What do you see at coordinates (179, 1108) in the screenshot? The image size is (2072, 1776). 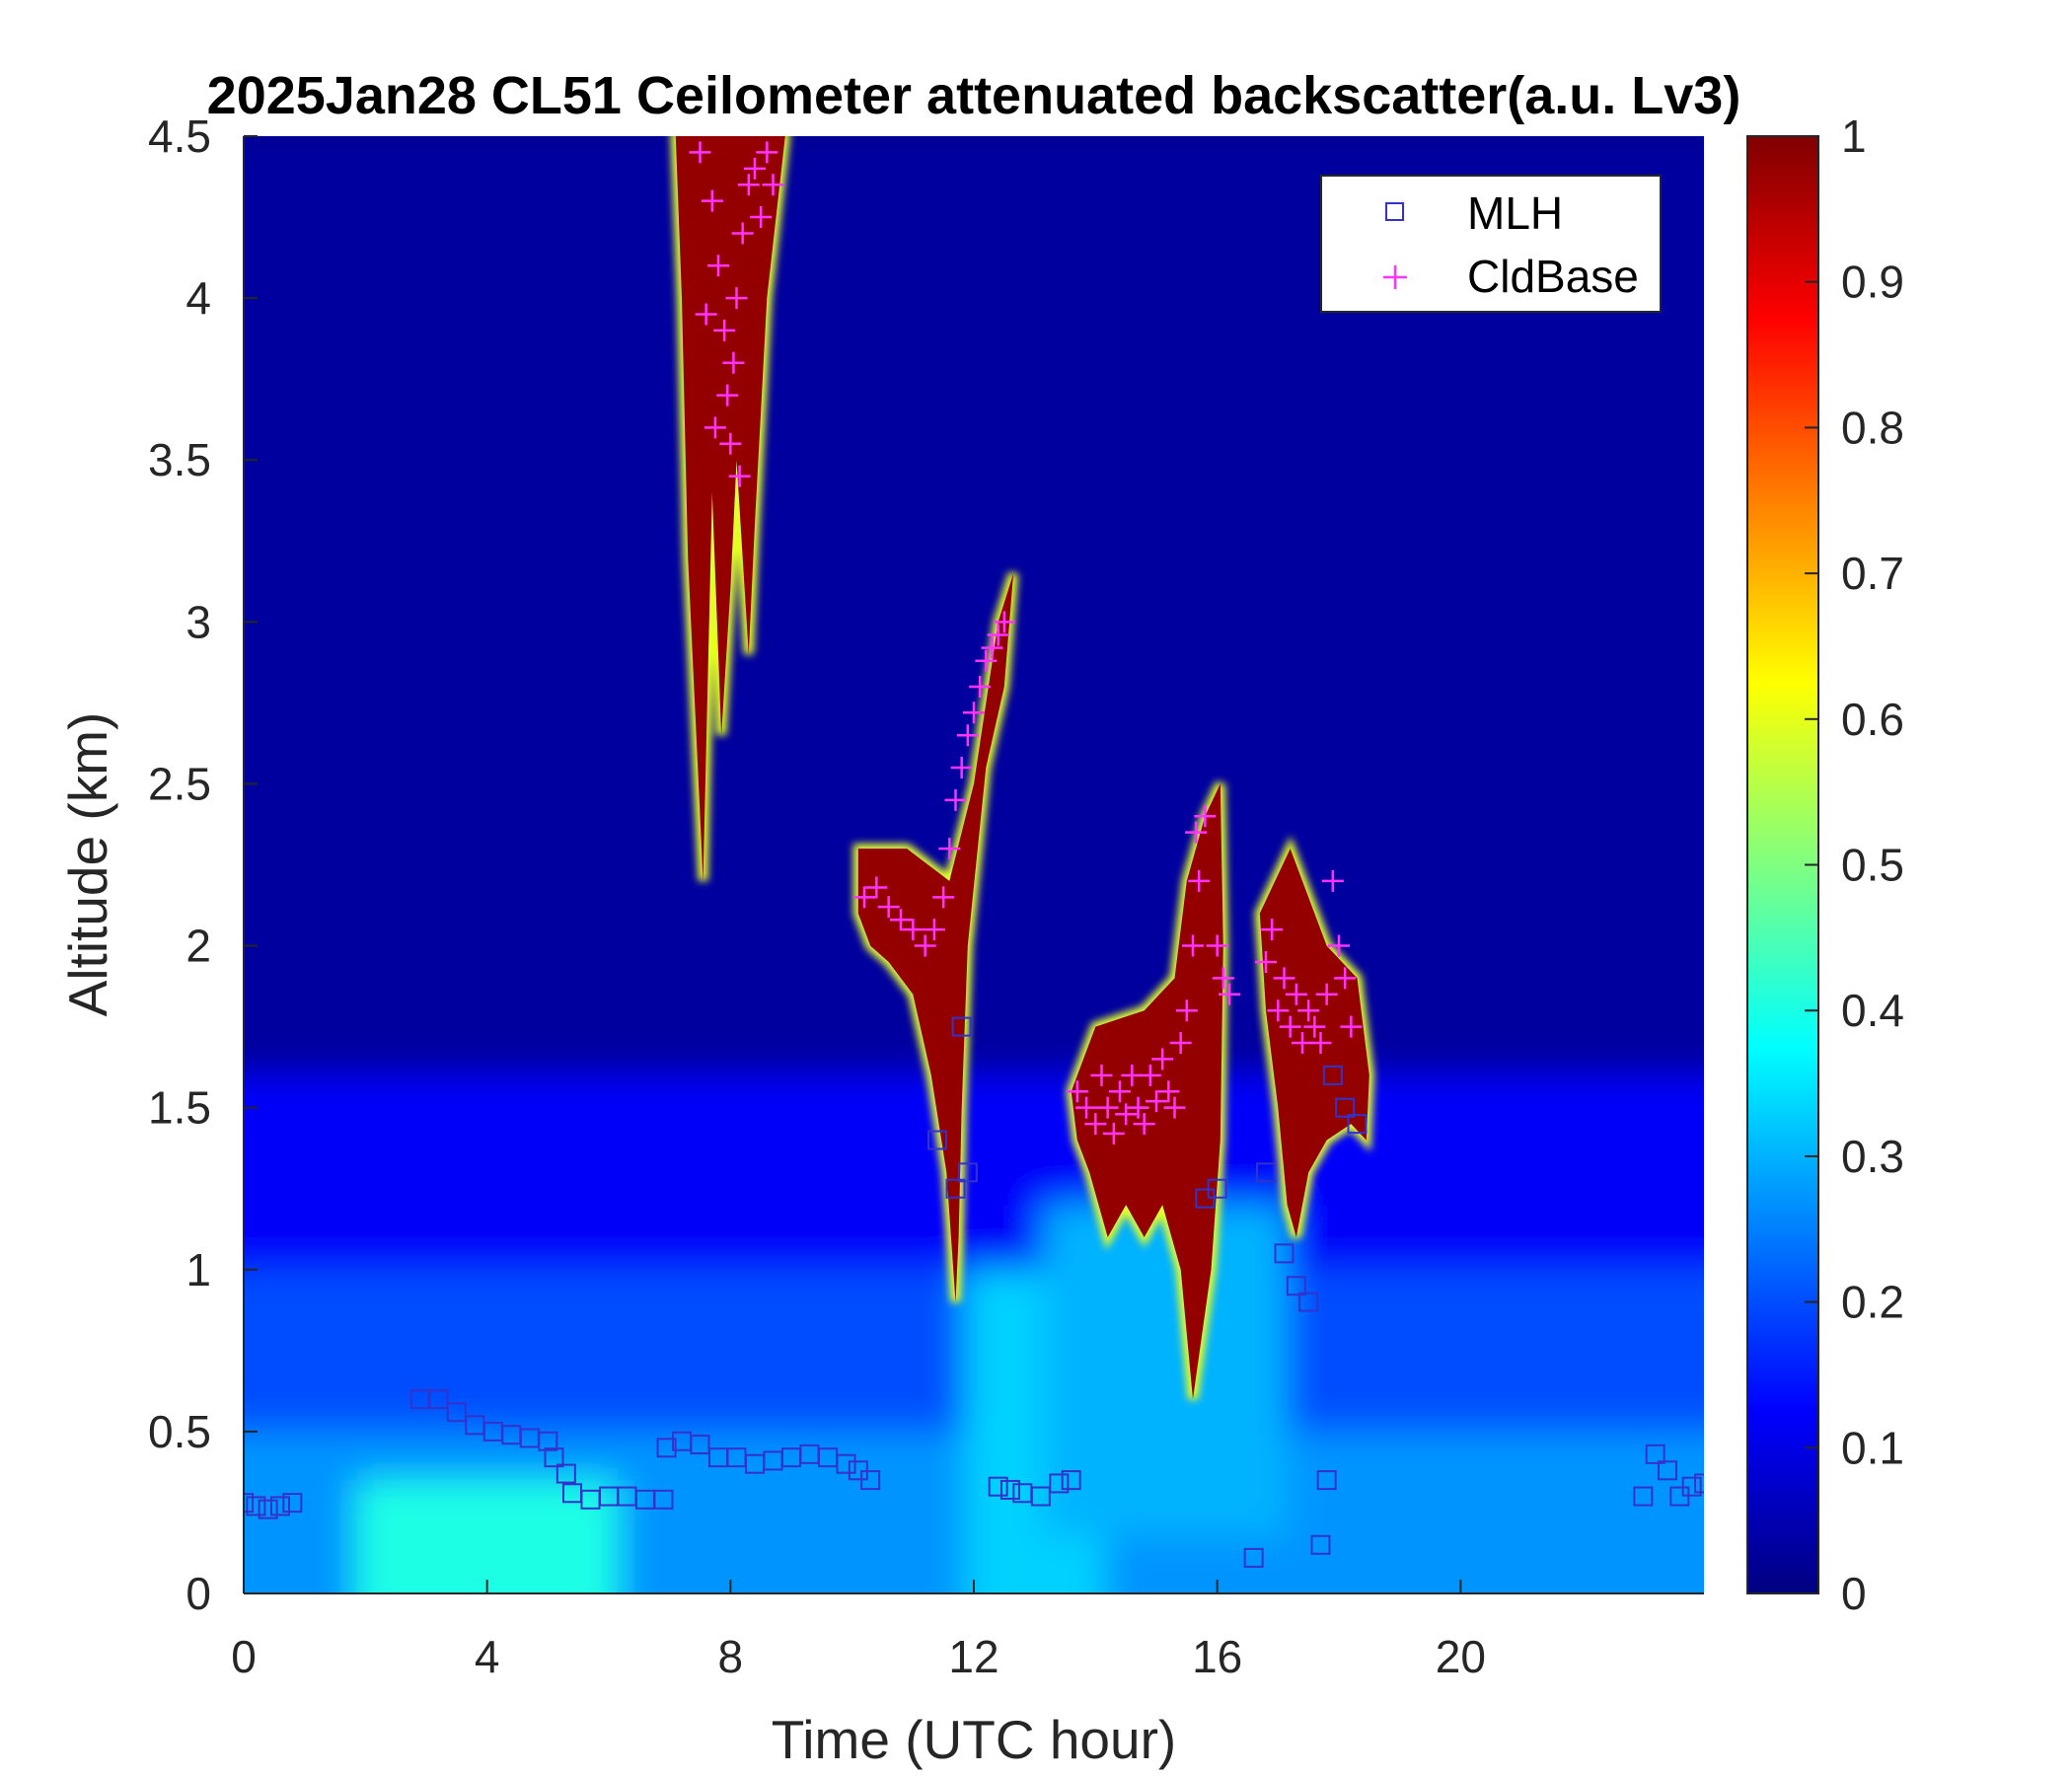 I see `y-tick-label: 1.5` at bounding box center [179, 1108].